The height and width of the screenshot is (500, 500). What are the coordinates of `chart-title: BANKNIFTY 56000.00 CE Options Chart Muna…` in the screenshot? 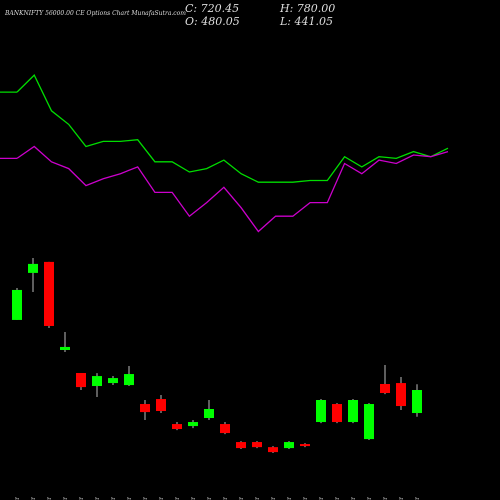 It's located at (95, 13).